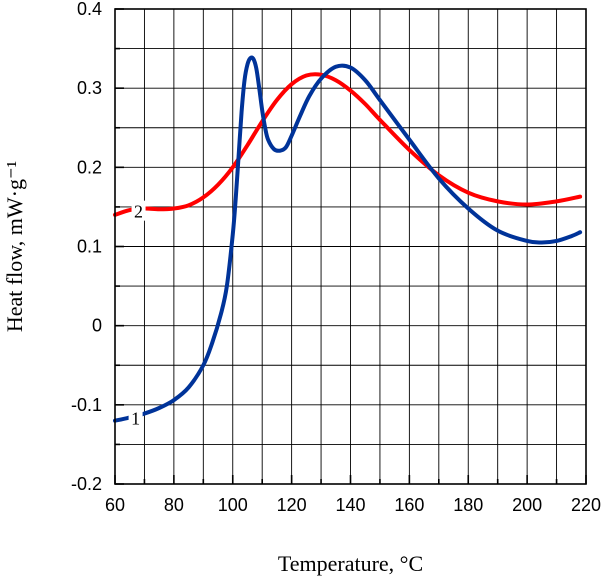 Image resolution: width=606 pixels, height=580 pixels. Describe the element at coordinates (89, 9) in the screenshot. I see `y-tick-label: 0.4` at that location.